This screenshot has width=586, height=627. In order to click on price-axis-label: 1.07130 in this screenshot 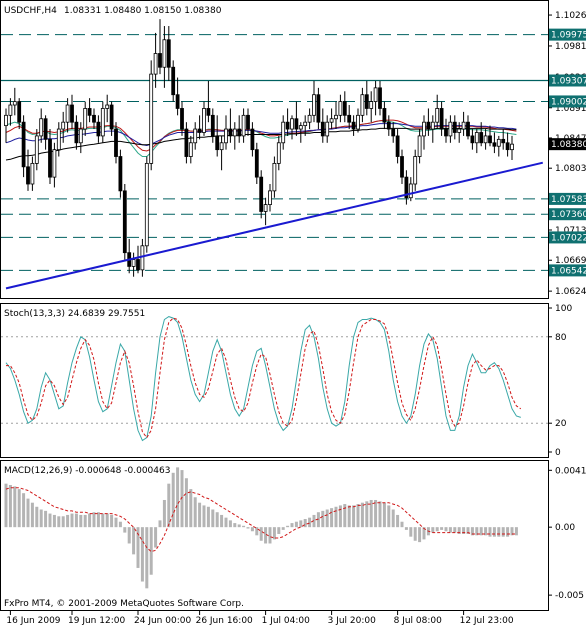, I will do `click(570, 231)`.